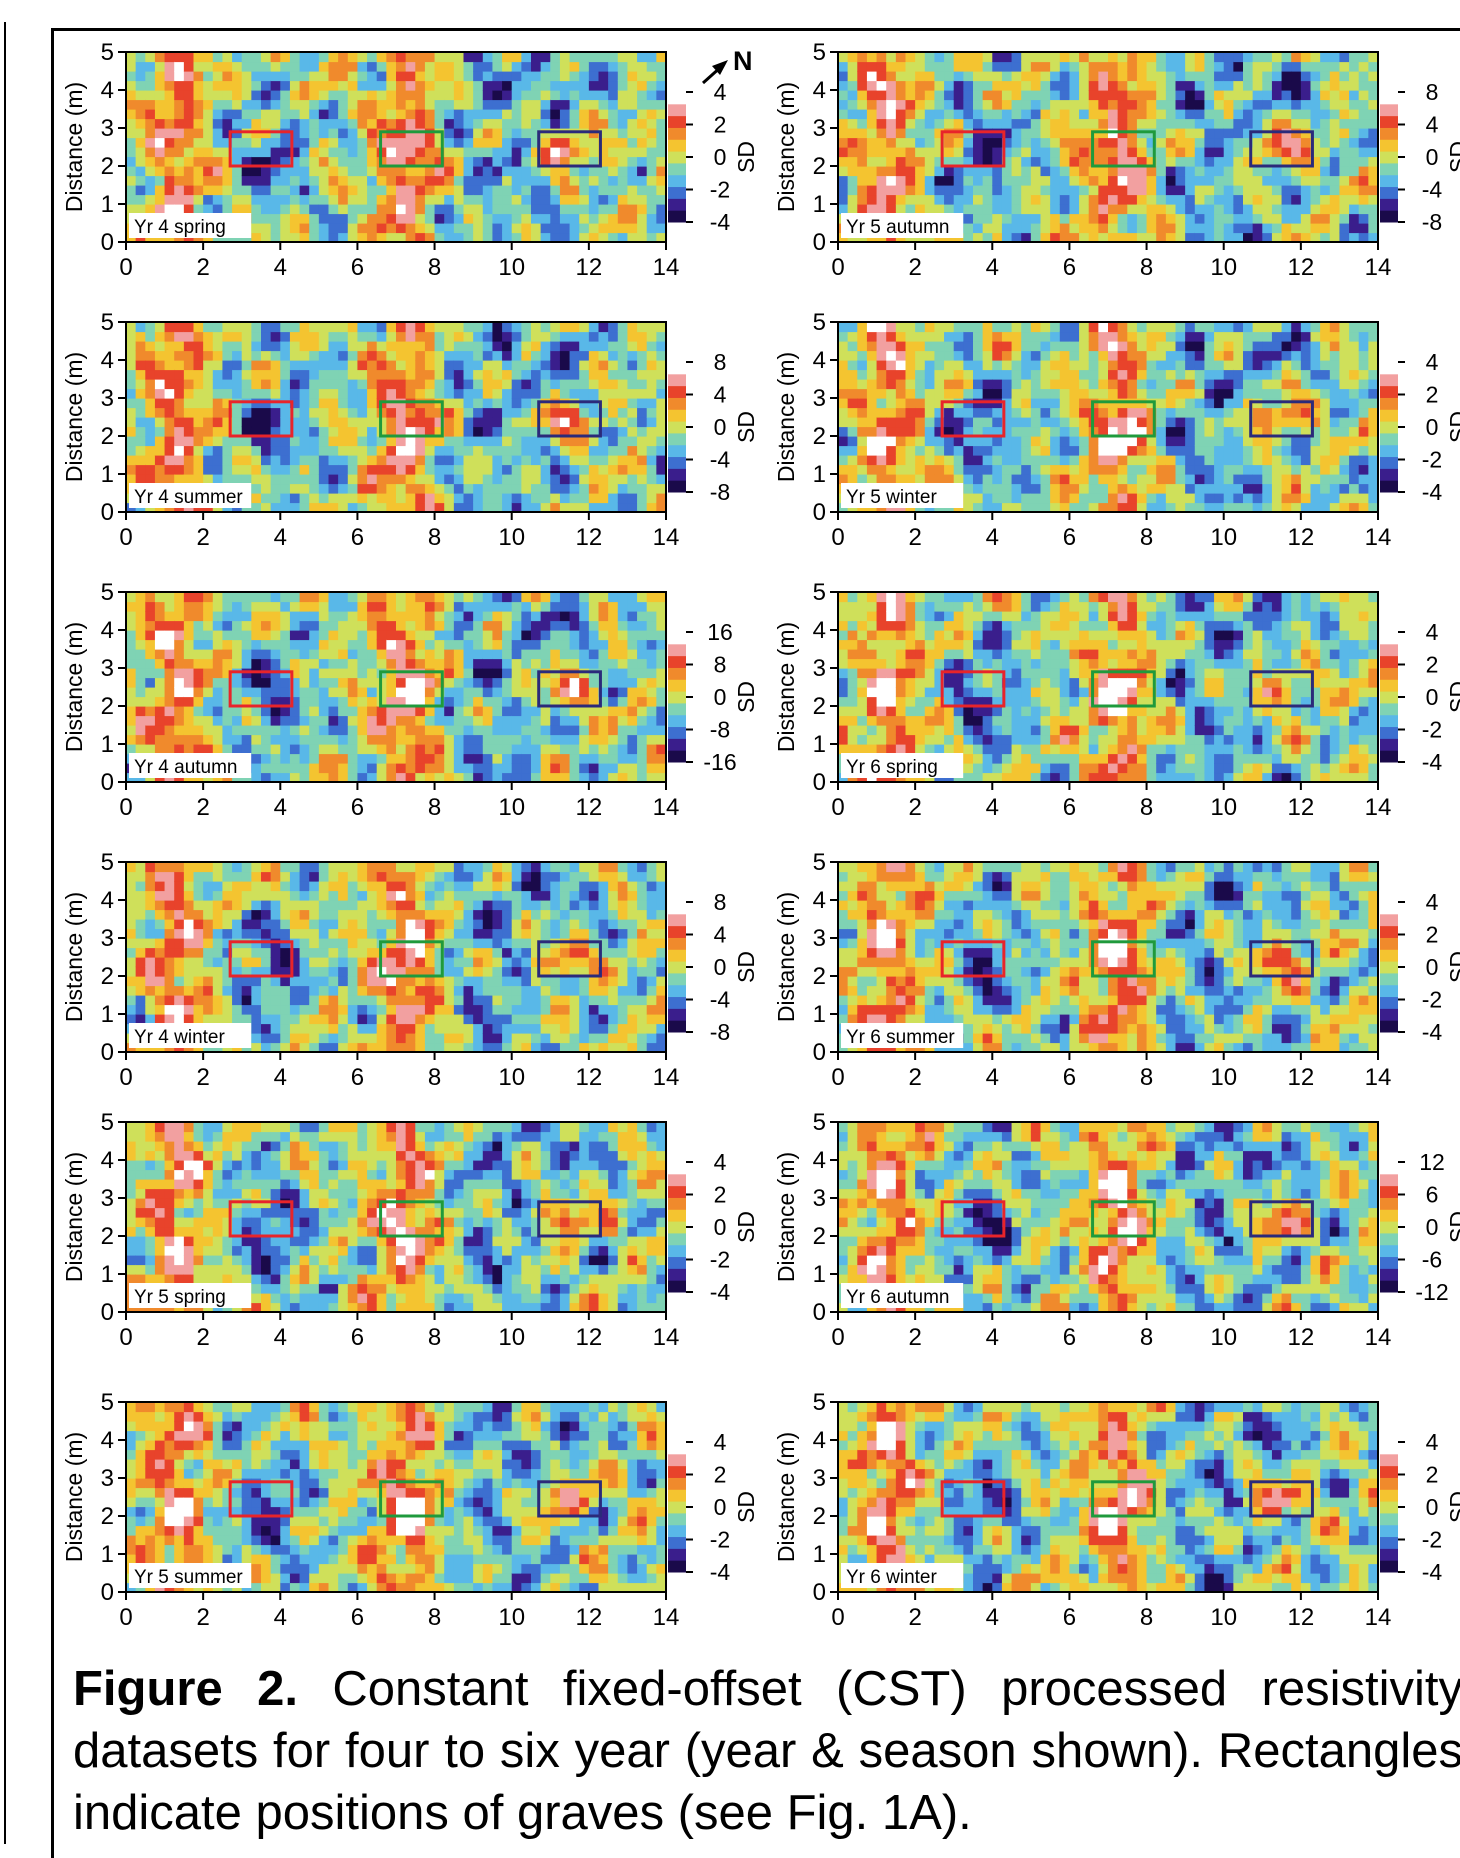 The width and height of the screenshot is (1460, 1858). Describe the element at coordinates (819, 166) in the screenshot. I see `y-tick-label: 2` at that location.